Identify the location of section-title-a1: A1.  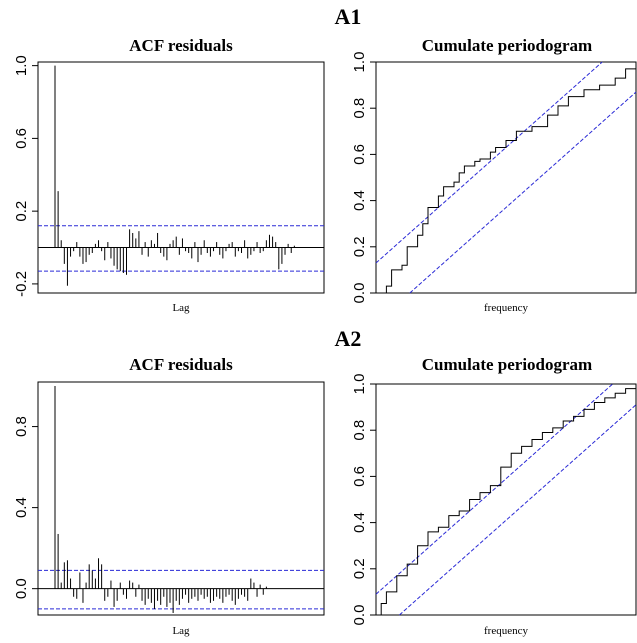
(348, 16).